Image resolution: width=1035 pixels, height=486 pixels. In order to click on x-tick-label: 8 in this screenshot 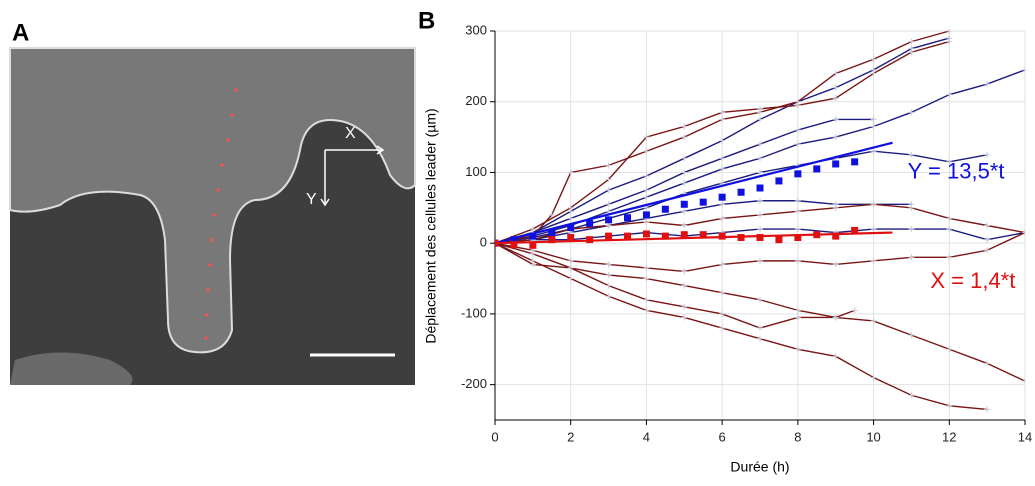, I will do `click(797, 436)`.